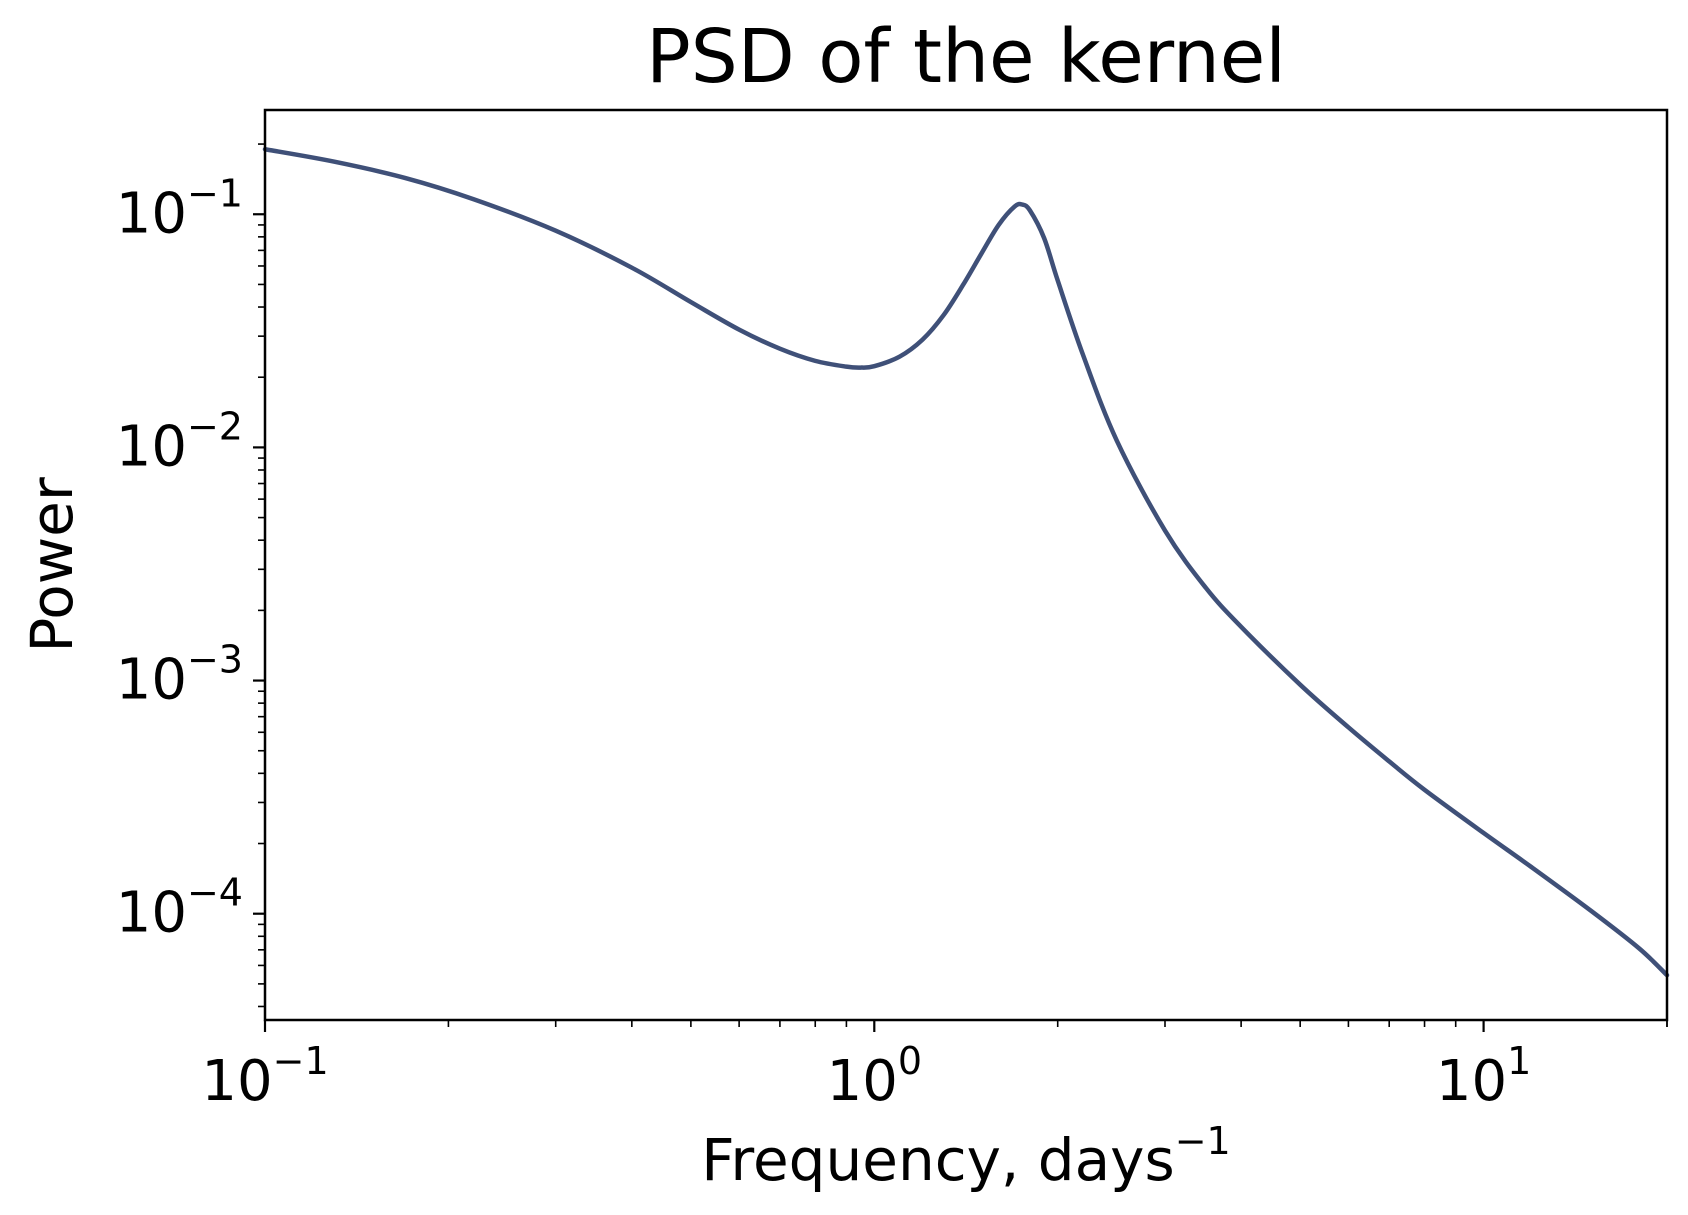 The width and height of the screenshot is (1688, 1215). Describe the element at coordinates (52, 565) in the screenshot. I see `y-axis-label: Power` at that location.